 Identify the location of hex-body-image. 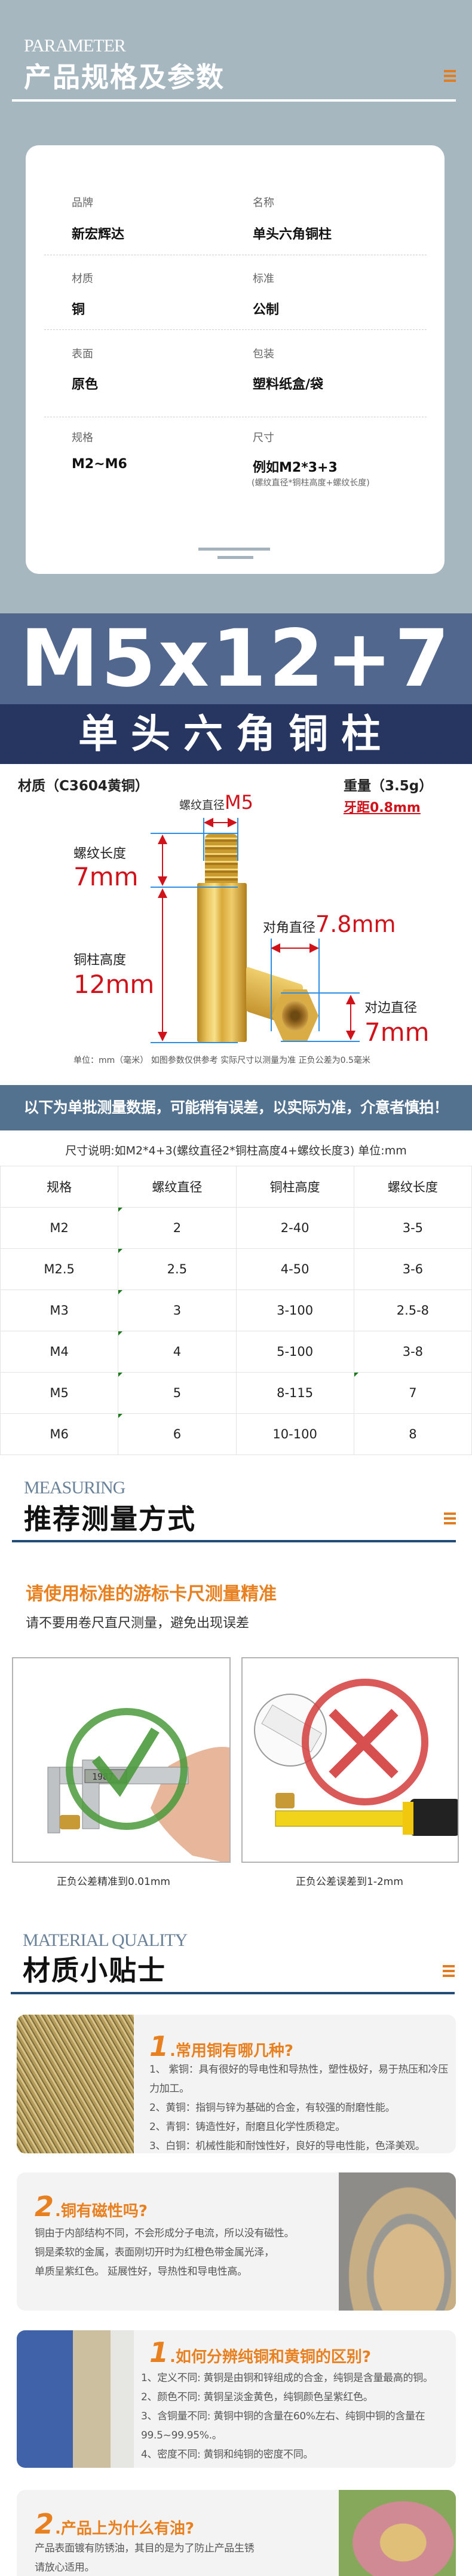
(222, 962).